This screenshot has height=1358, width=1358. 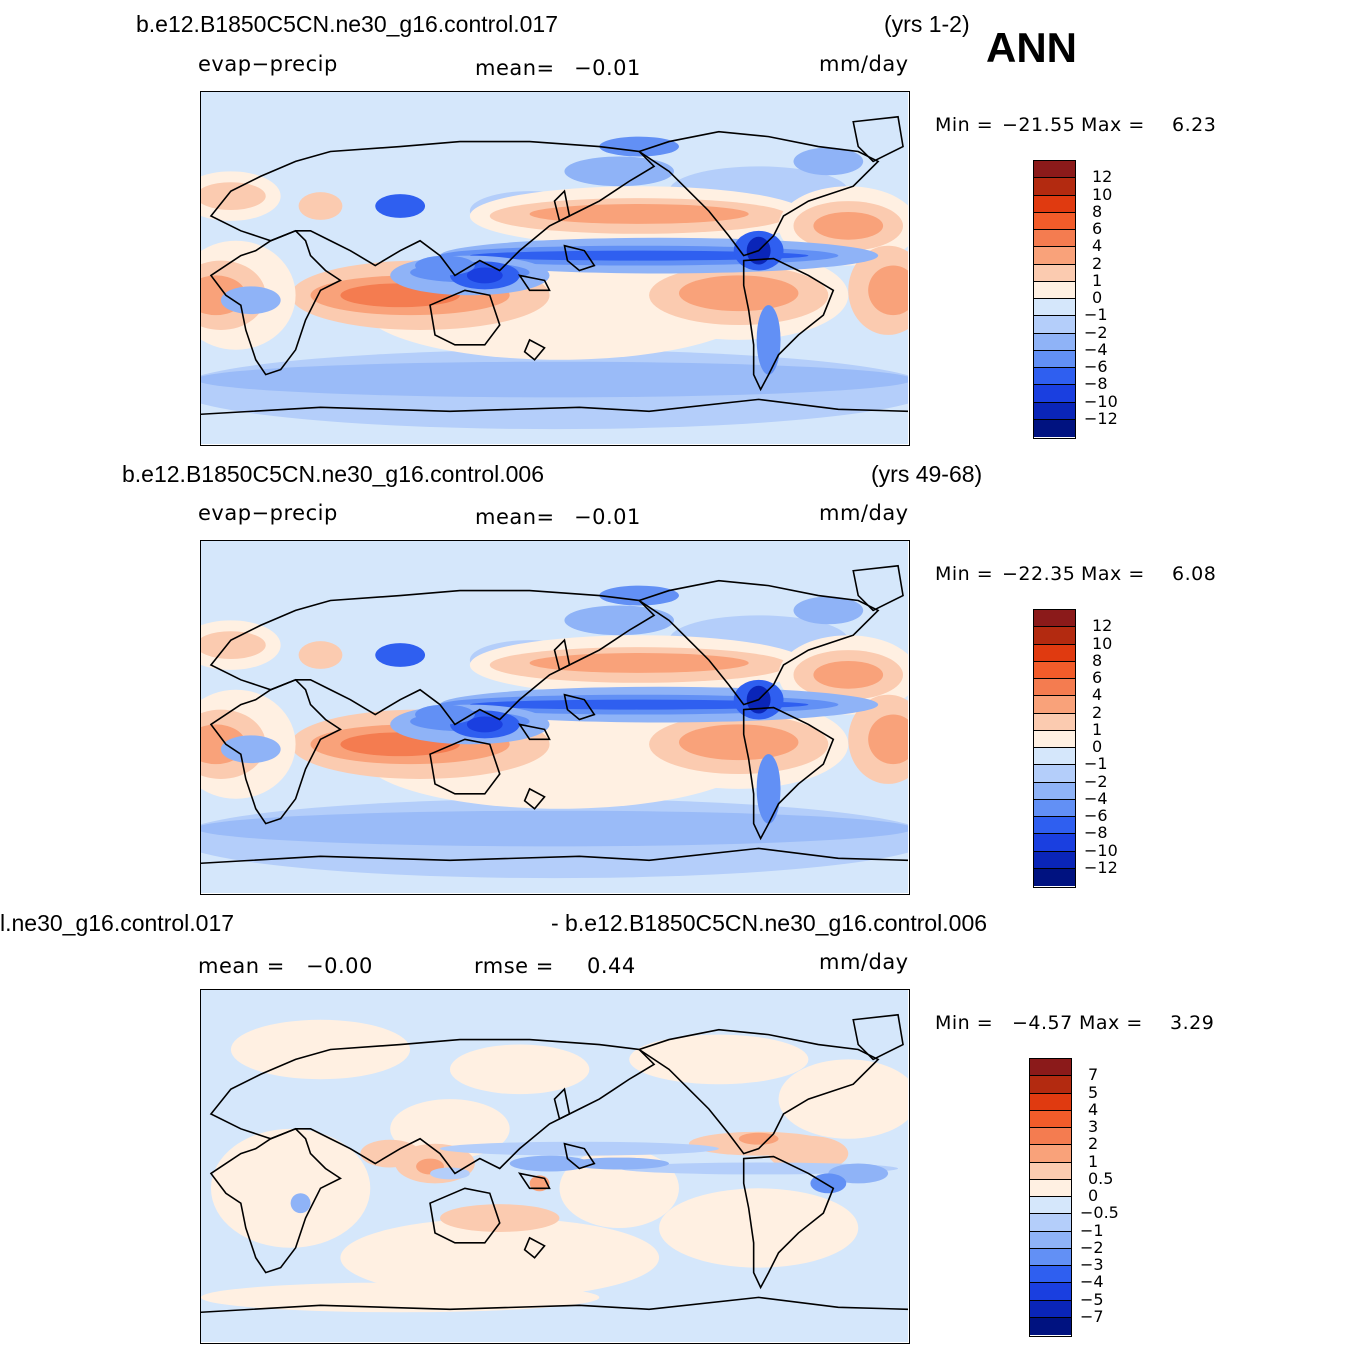 What do you see at coordinates (1102, 177) in the screenshot?
I see `colorbar-tick-label: 12` at bounding box center [1102, 177].